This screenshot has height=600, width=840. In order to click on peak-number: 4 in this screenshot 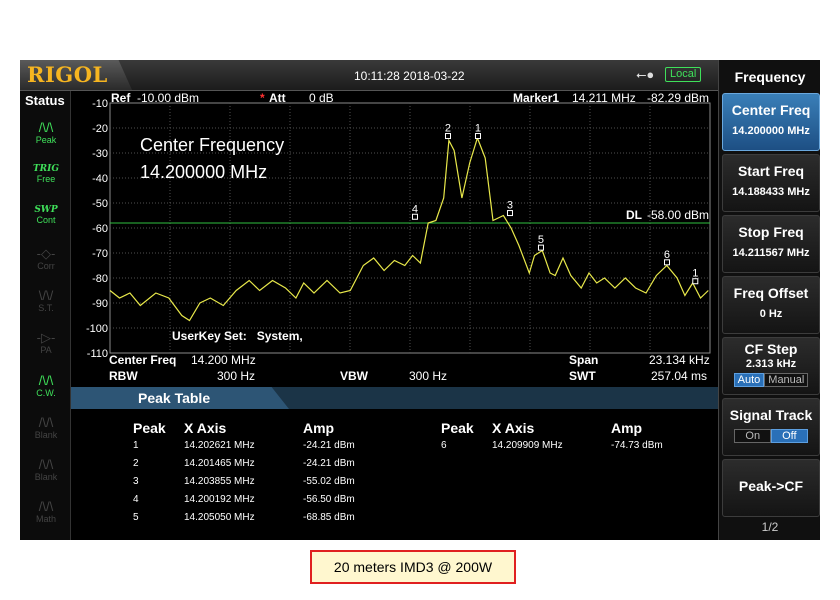, I will do `click(136, 499)`.